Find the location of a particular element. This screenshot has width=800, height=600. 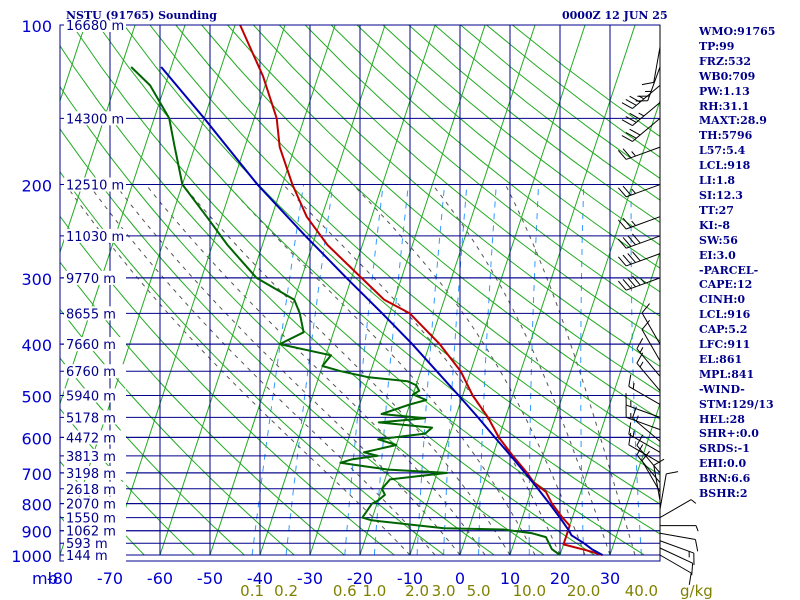

pressure-tick-label: 300 is located at coordinates (36, 279).